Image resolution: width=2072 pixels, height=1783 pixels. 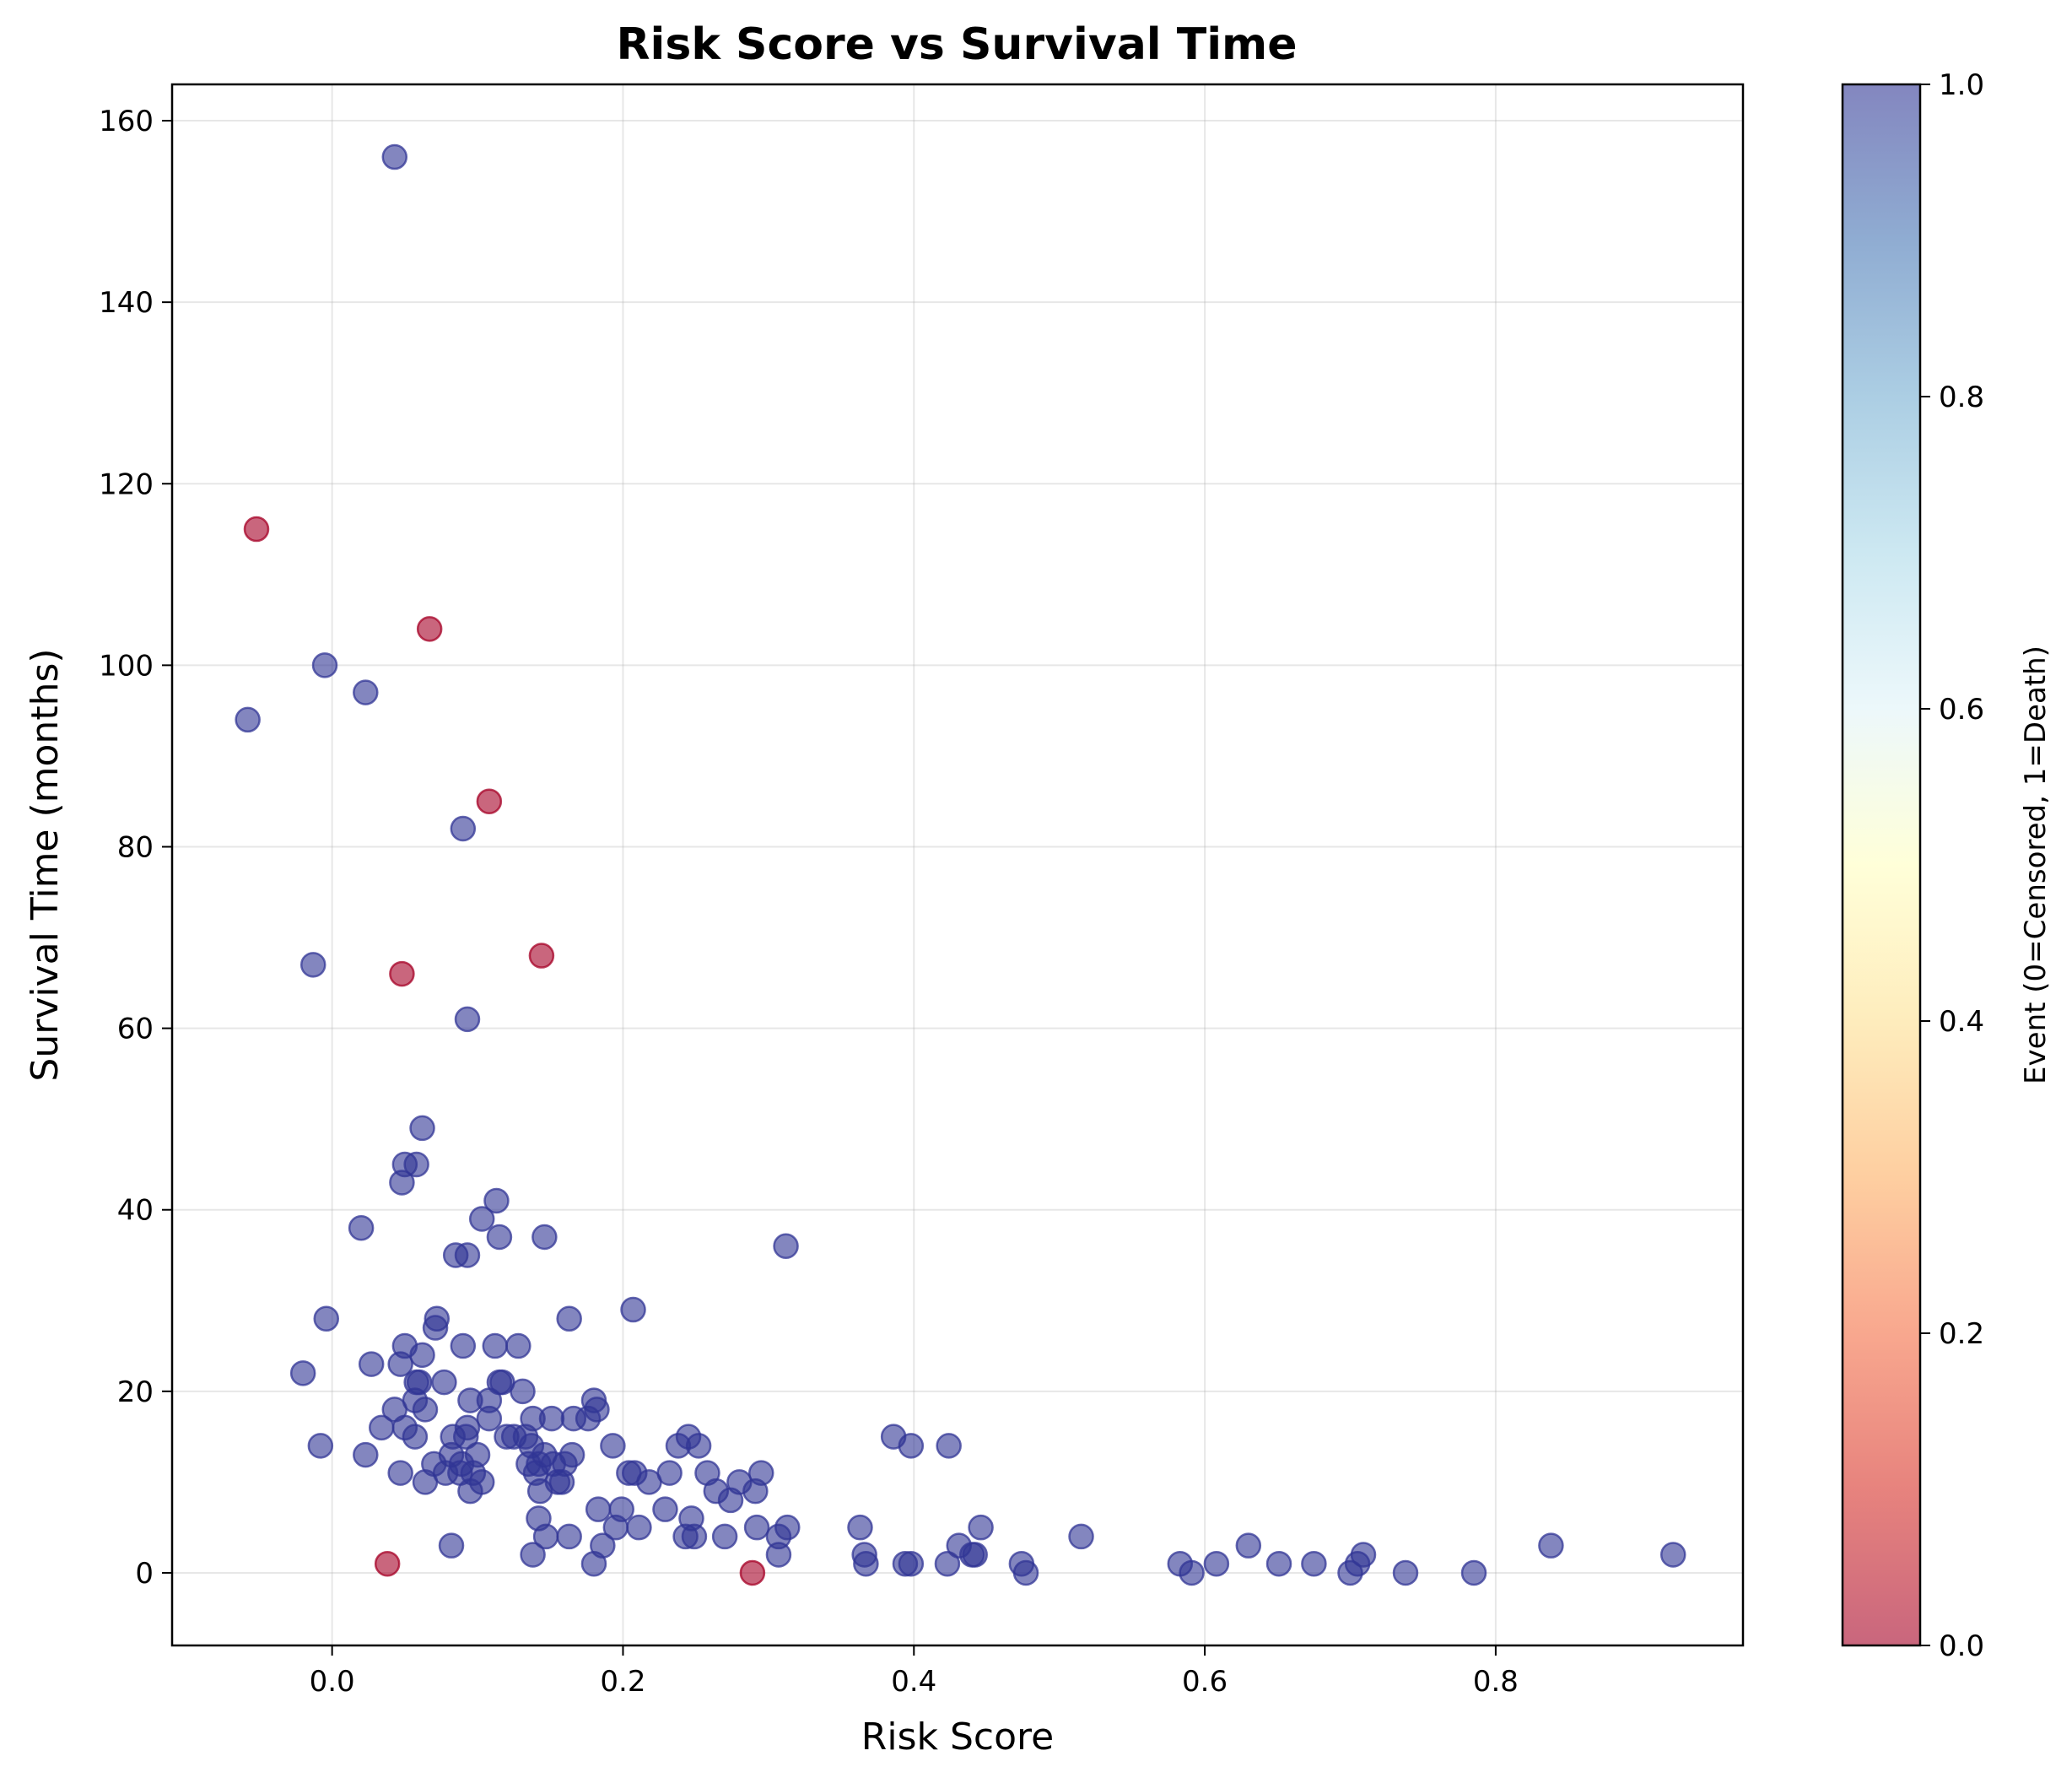 I want to click on y-tick-label: 20, so click(x=136, y=1392).